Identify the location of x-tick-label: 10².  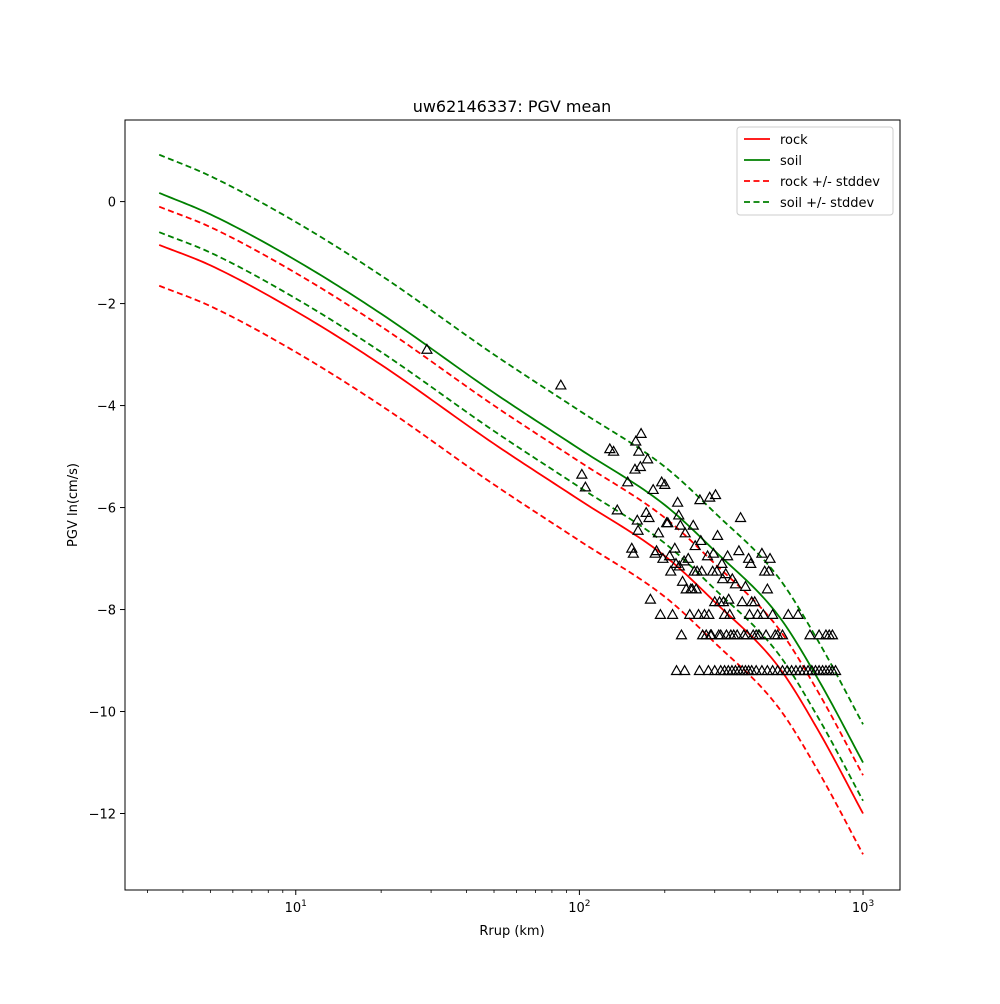
(579, 907).